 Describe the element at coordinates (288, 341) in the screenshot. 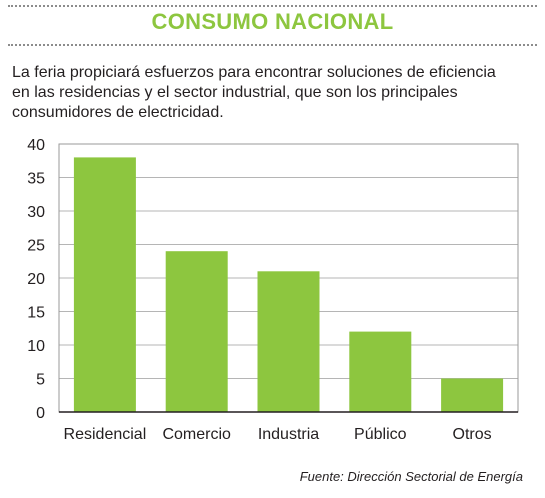

I see `bar-industria` at that location.